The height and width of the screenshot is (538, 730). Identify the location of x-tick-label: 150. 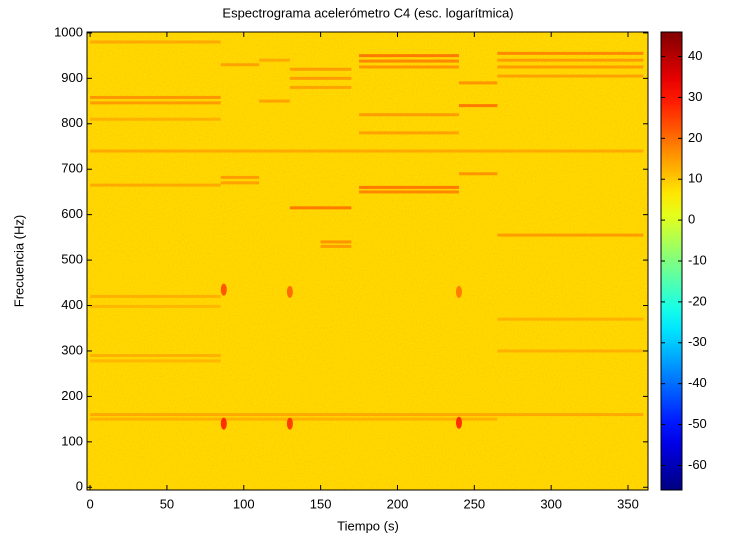
(321, 503).